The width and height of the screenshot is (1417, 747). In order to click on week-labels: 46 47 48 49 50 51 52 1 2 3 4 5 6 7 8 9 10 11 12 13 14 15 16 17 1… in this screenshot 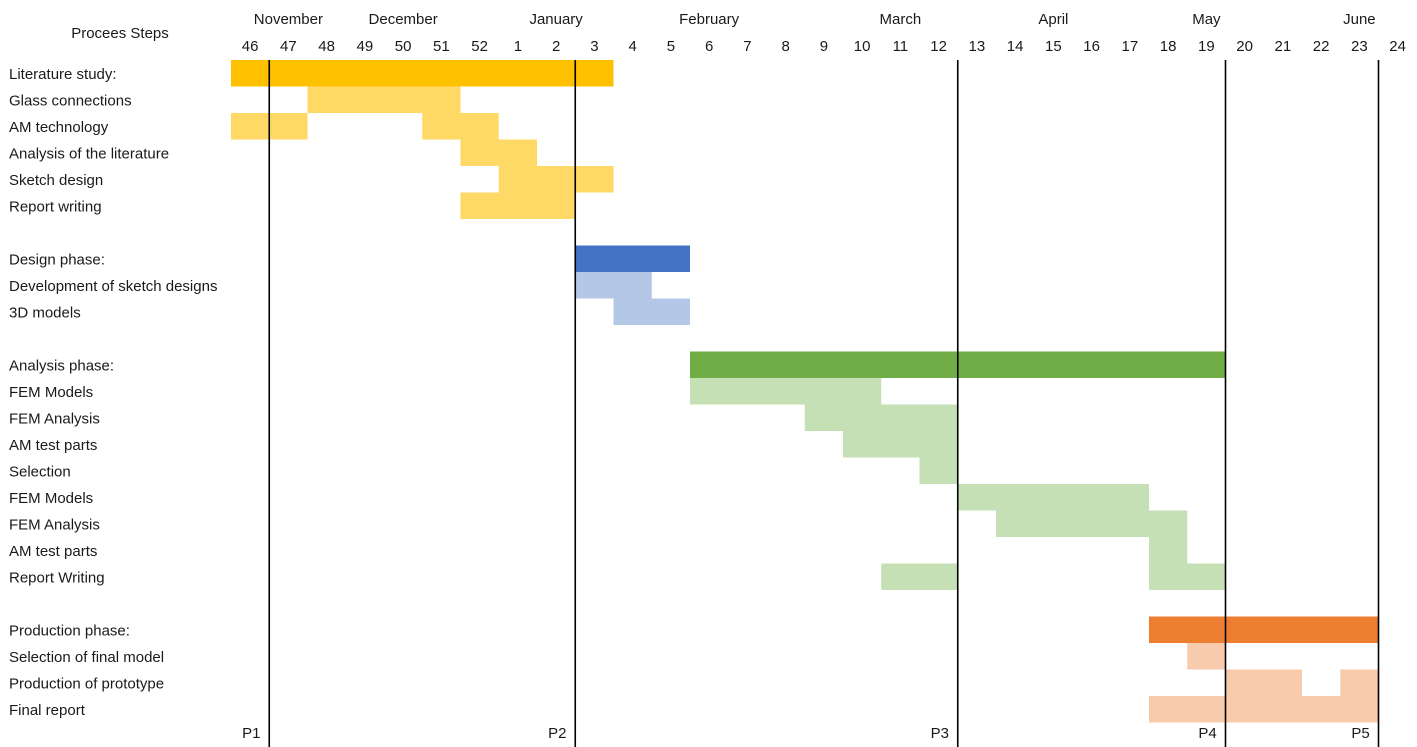, I will do `click(824, 46)`.